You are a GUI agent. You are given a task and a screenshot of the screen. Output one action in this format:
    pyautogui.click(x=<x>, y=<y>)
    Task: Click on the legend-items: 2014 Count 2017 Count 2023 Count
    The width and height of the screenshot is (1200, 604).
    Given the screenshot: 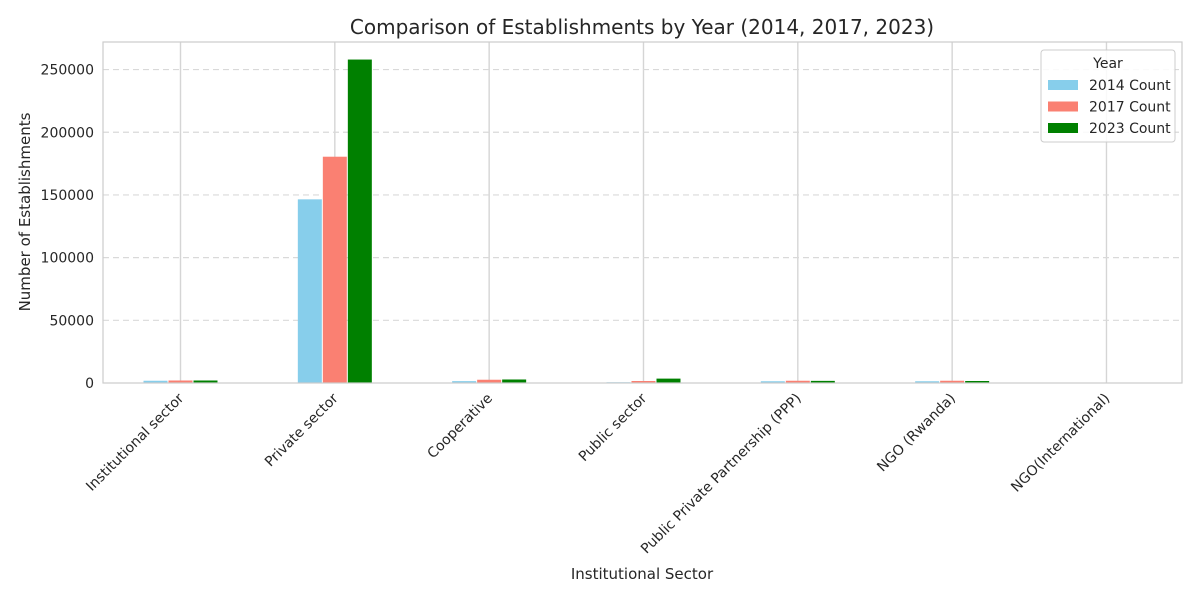 What is the action you would take?
    pyautogui.click(x=1109, y=107)
    